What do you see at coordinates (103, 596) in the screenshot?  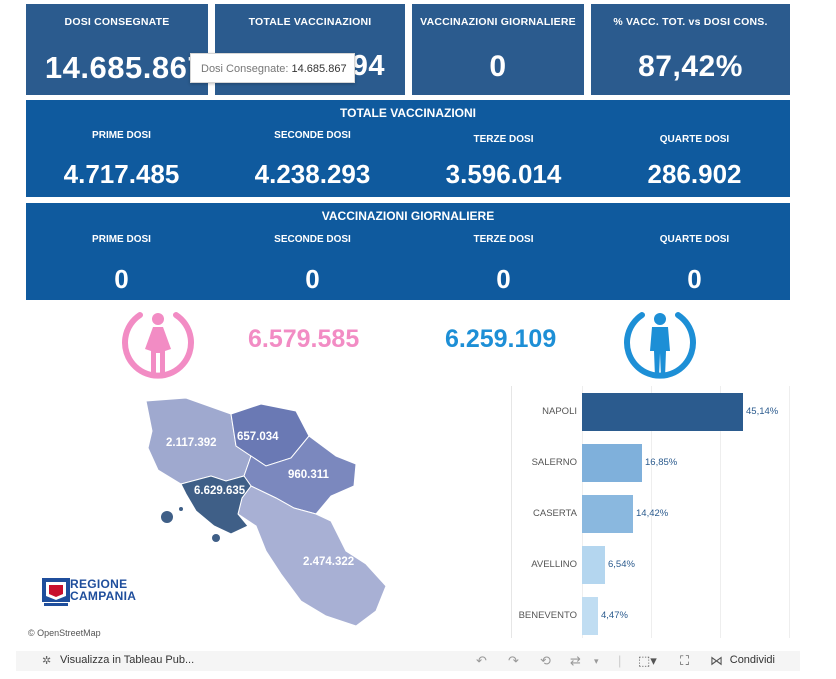 I see `logo-text-line2: CAMPANIA` at bounding box center [103, 596].